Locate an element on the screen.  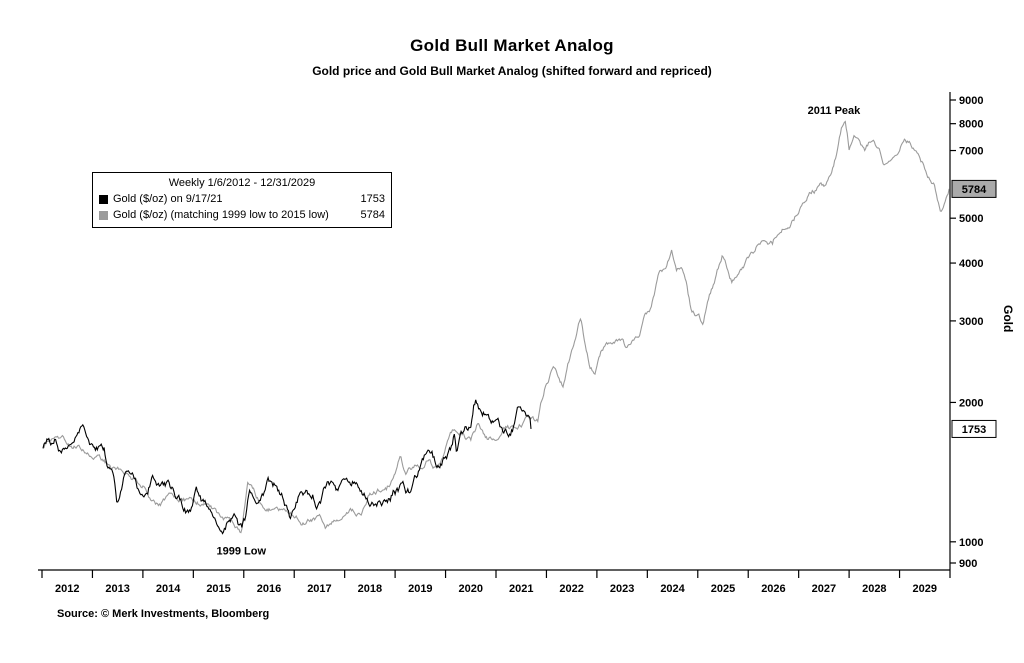
y-tick-label: 7000 is located at coordinates (971, 152).